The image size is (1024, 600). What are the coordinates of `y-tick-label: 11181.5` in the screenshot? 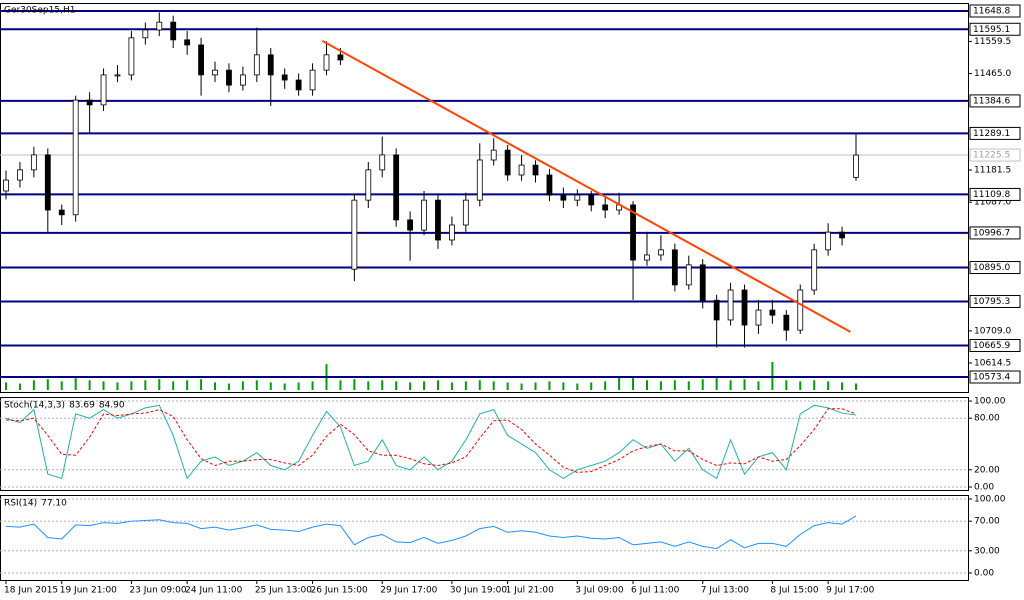 It's located at (992, 171).